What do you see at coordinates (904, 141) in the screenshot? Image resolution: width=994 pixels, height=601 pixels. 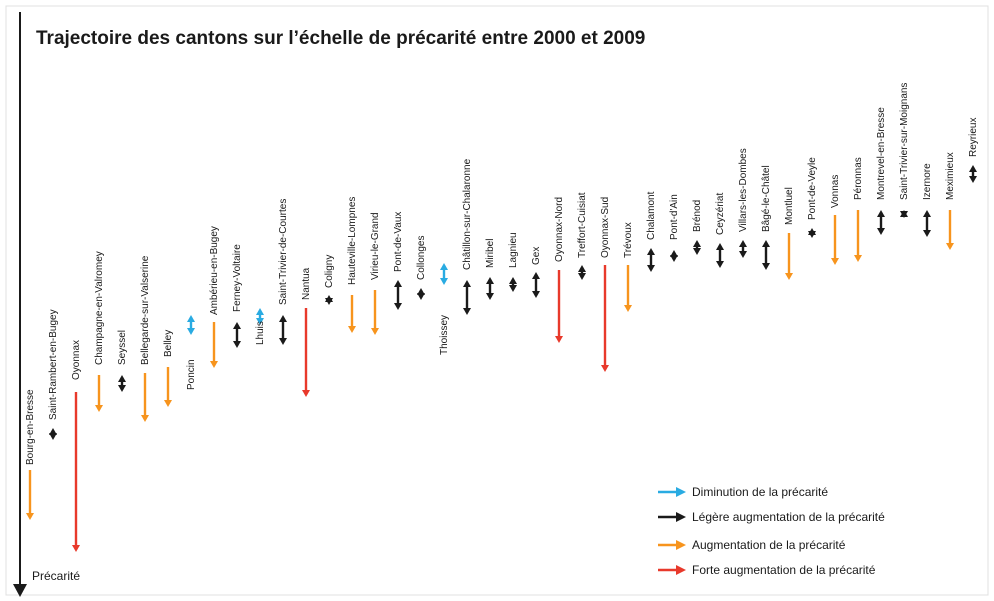 I see `canton-label: Saint-Trivier-sur-Moignans` at bounding box center [904, 141].